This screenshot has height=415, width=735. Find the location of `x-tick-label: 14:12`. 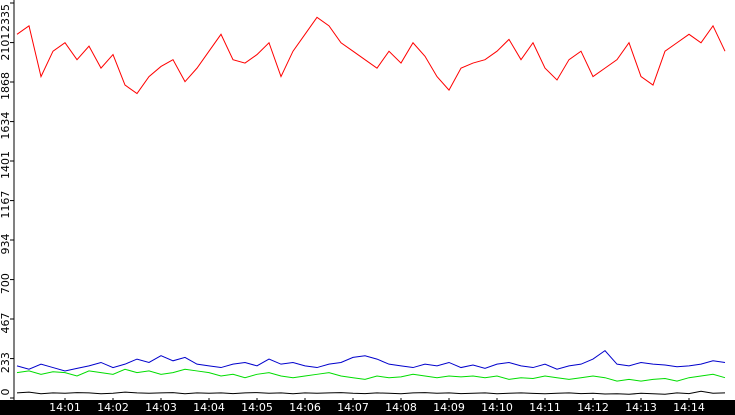

x-tick-label: 14:12 is located at coordinates (593, 407).